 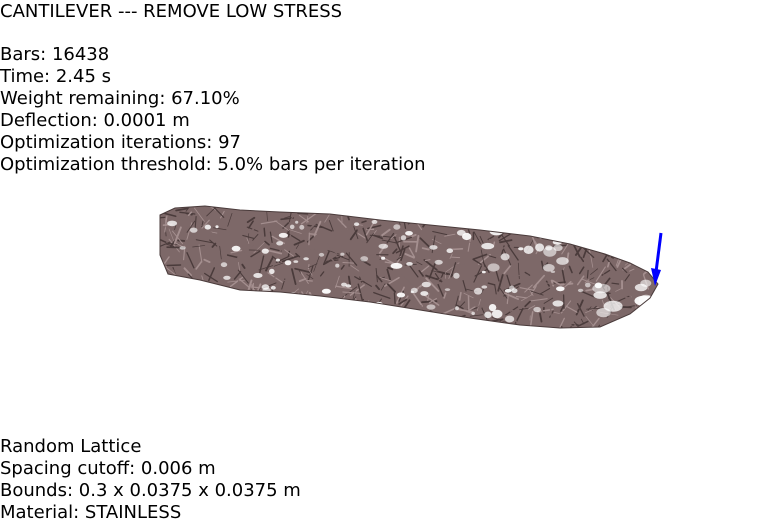 I want to click on deflection: Deflection: 0.0001 m, so click(x=213, y=121).